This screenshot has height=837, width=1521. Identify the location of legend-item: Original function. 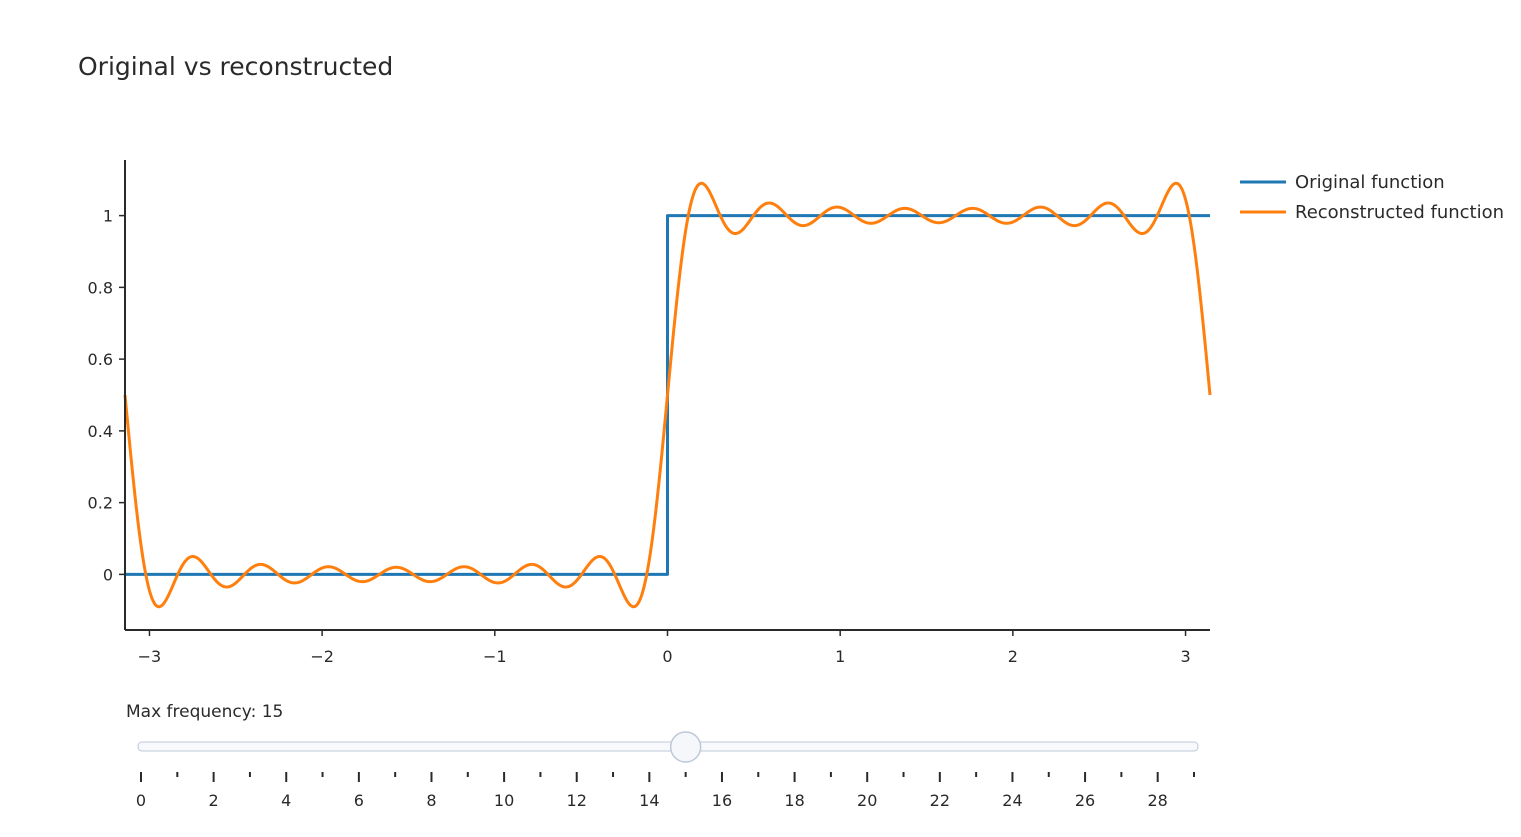
(1342, 182).